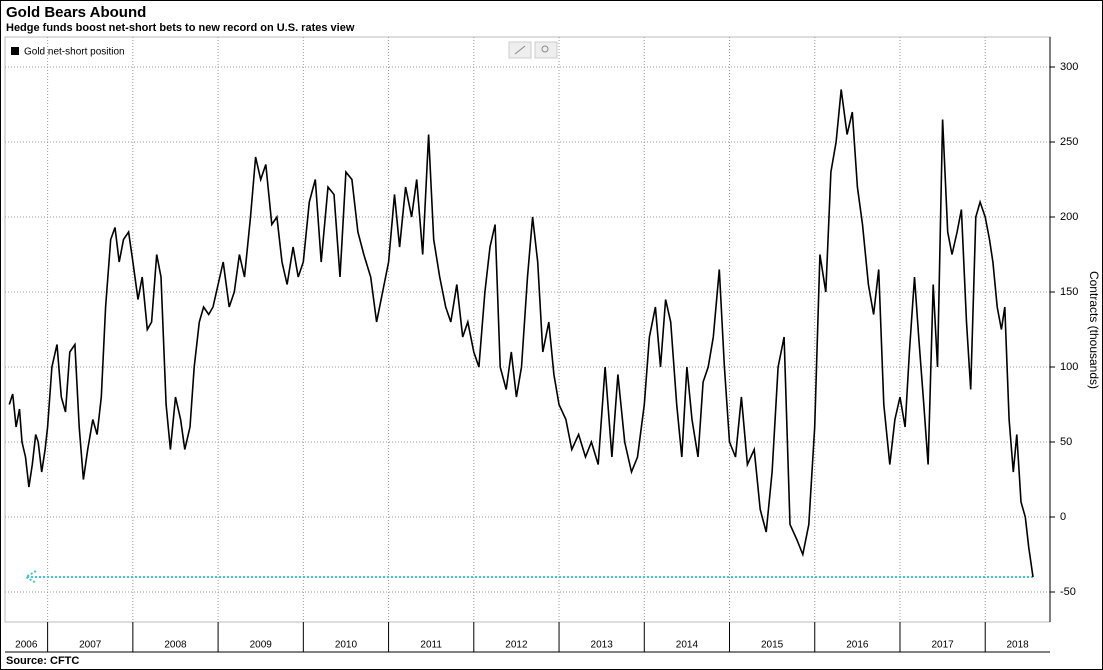 The image size is (1103, 670). Describe the element at coordinates (76, 12) in the screenshot. I see `chart-title: Gold Bears Abound` at that location.